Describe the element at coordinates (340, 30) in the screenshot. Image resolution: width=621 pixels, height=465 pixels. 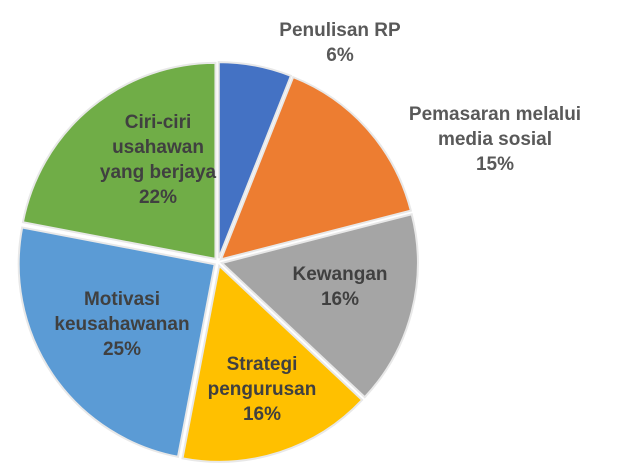
I see `category-name: Penulisan RP` at that location.